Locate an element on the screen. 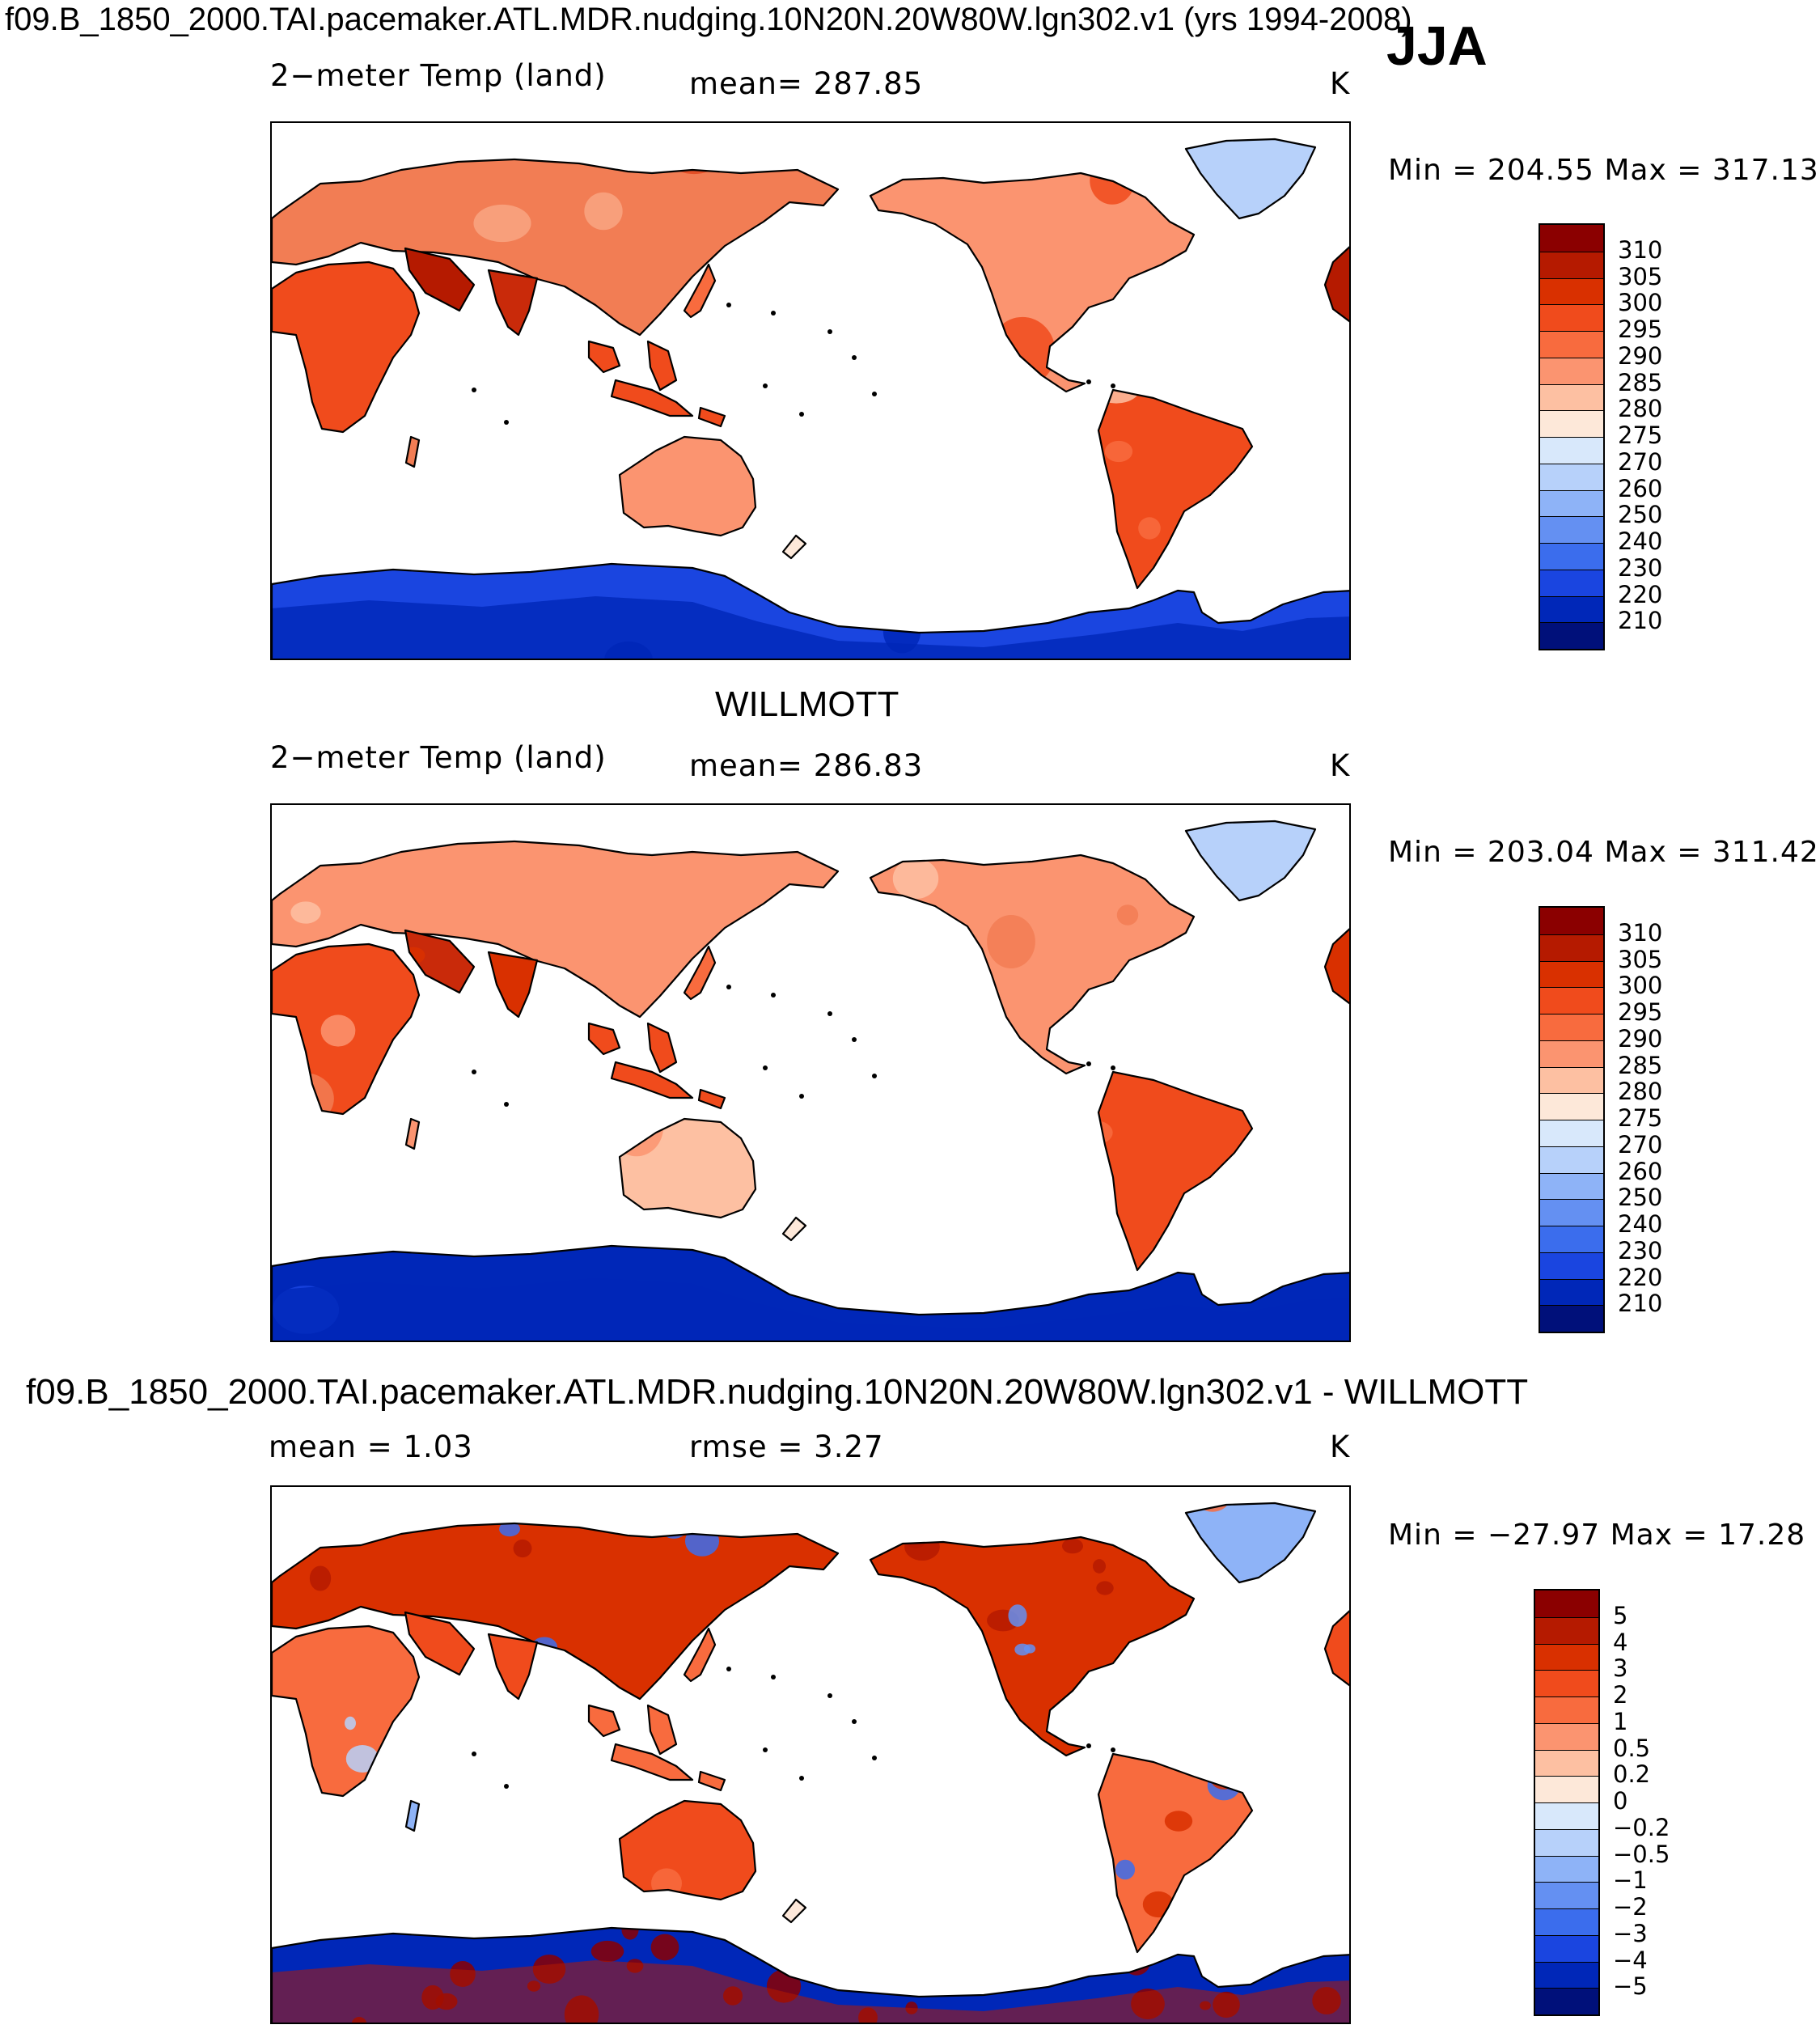 Image resolution: width=1820 pixels, height=2029 pixels. colorbar-tick-label: 210 is located at coordinates (1640, 1304).